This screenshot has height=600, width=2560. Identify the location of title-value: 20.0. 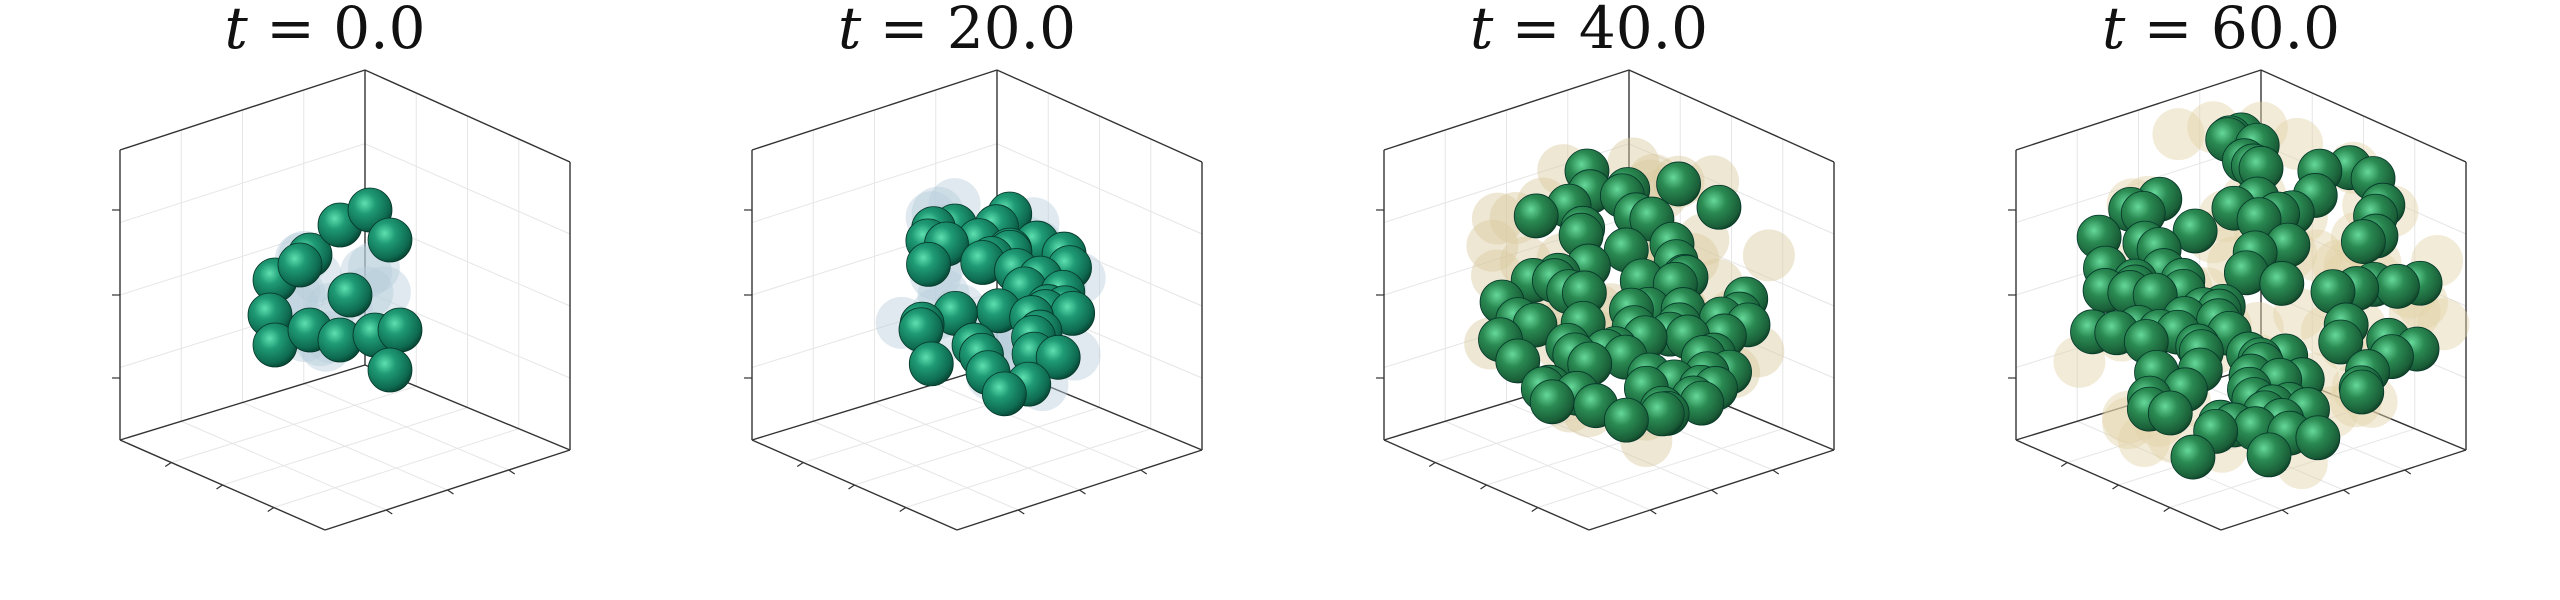
(1011, 31).